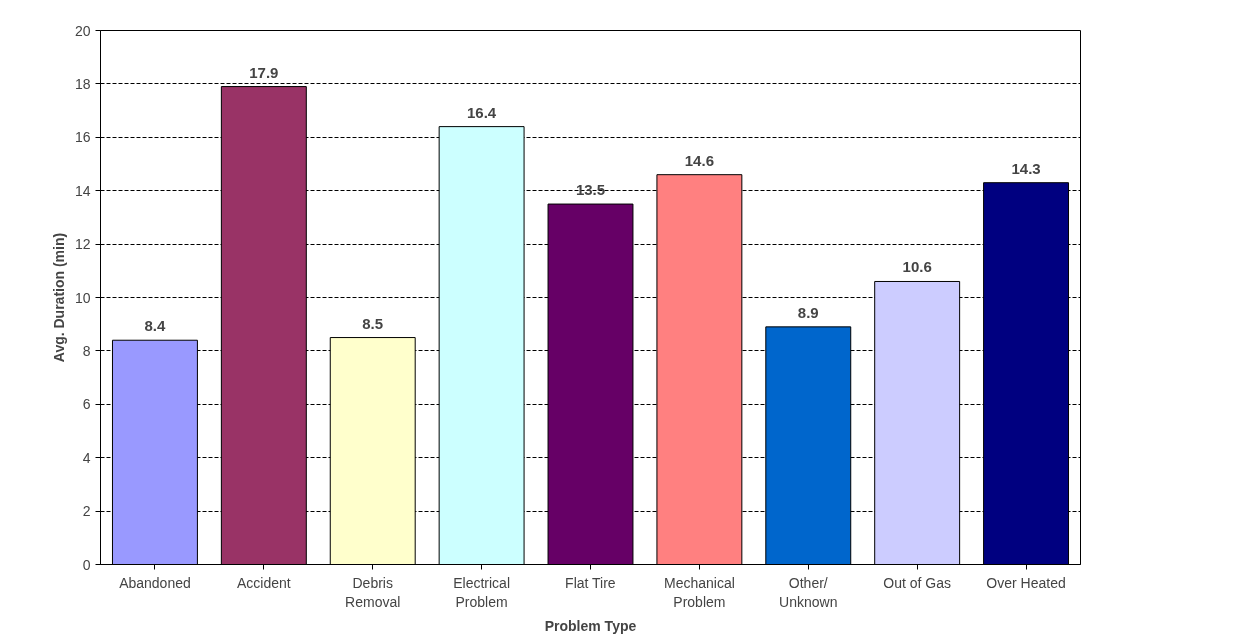  I want to click on data-label: 14.3, so click(1026, 168).